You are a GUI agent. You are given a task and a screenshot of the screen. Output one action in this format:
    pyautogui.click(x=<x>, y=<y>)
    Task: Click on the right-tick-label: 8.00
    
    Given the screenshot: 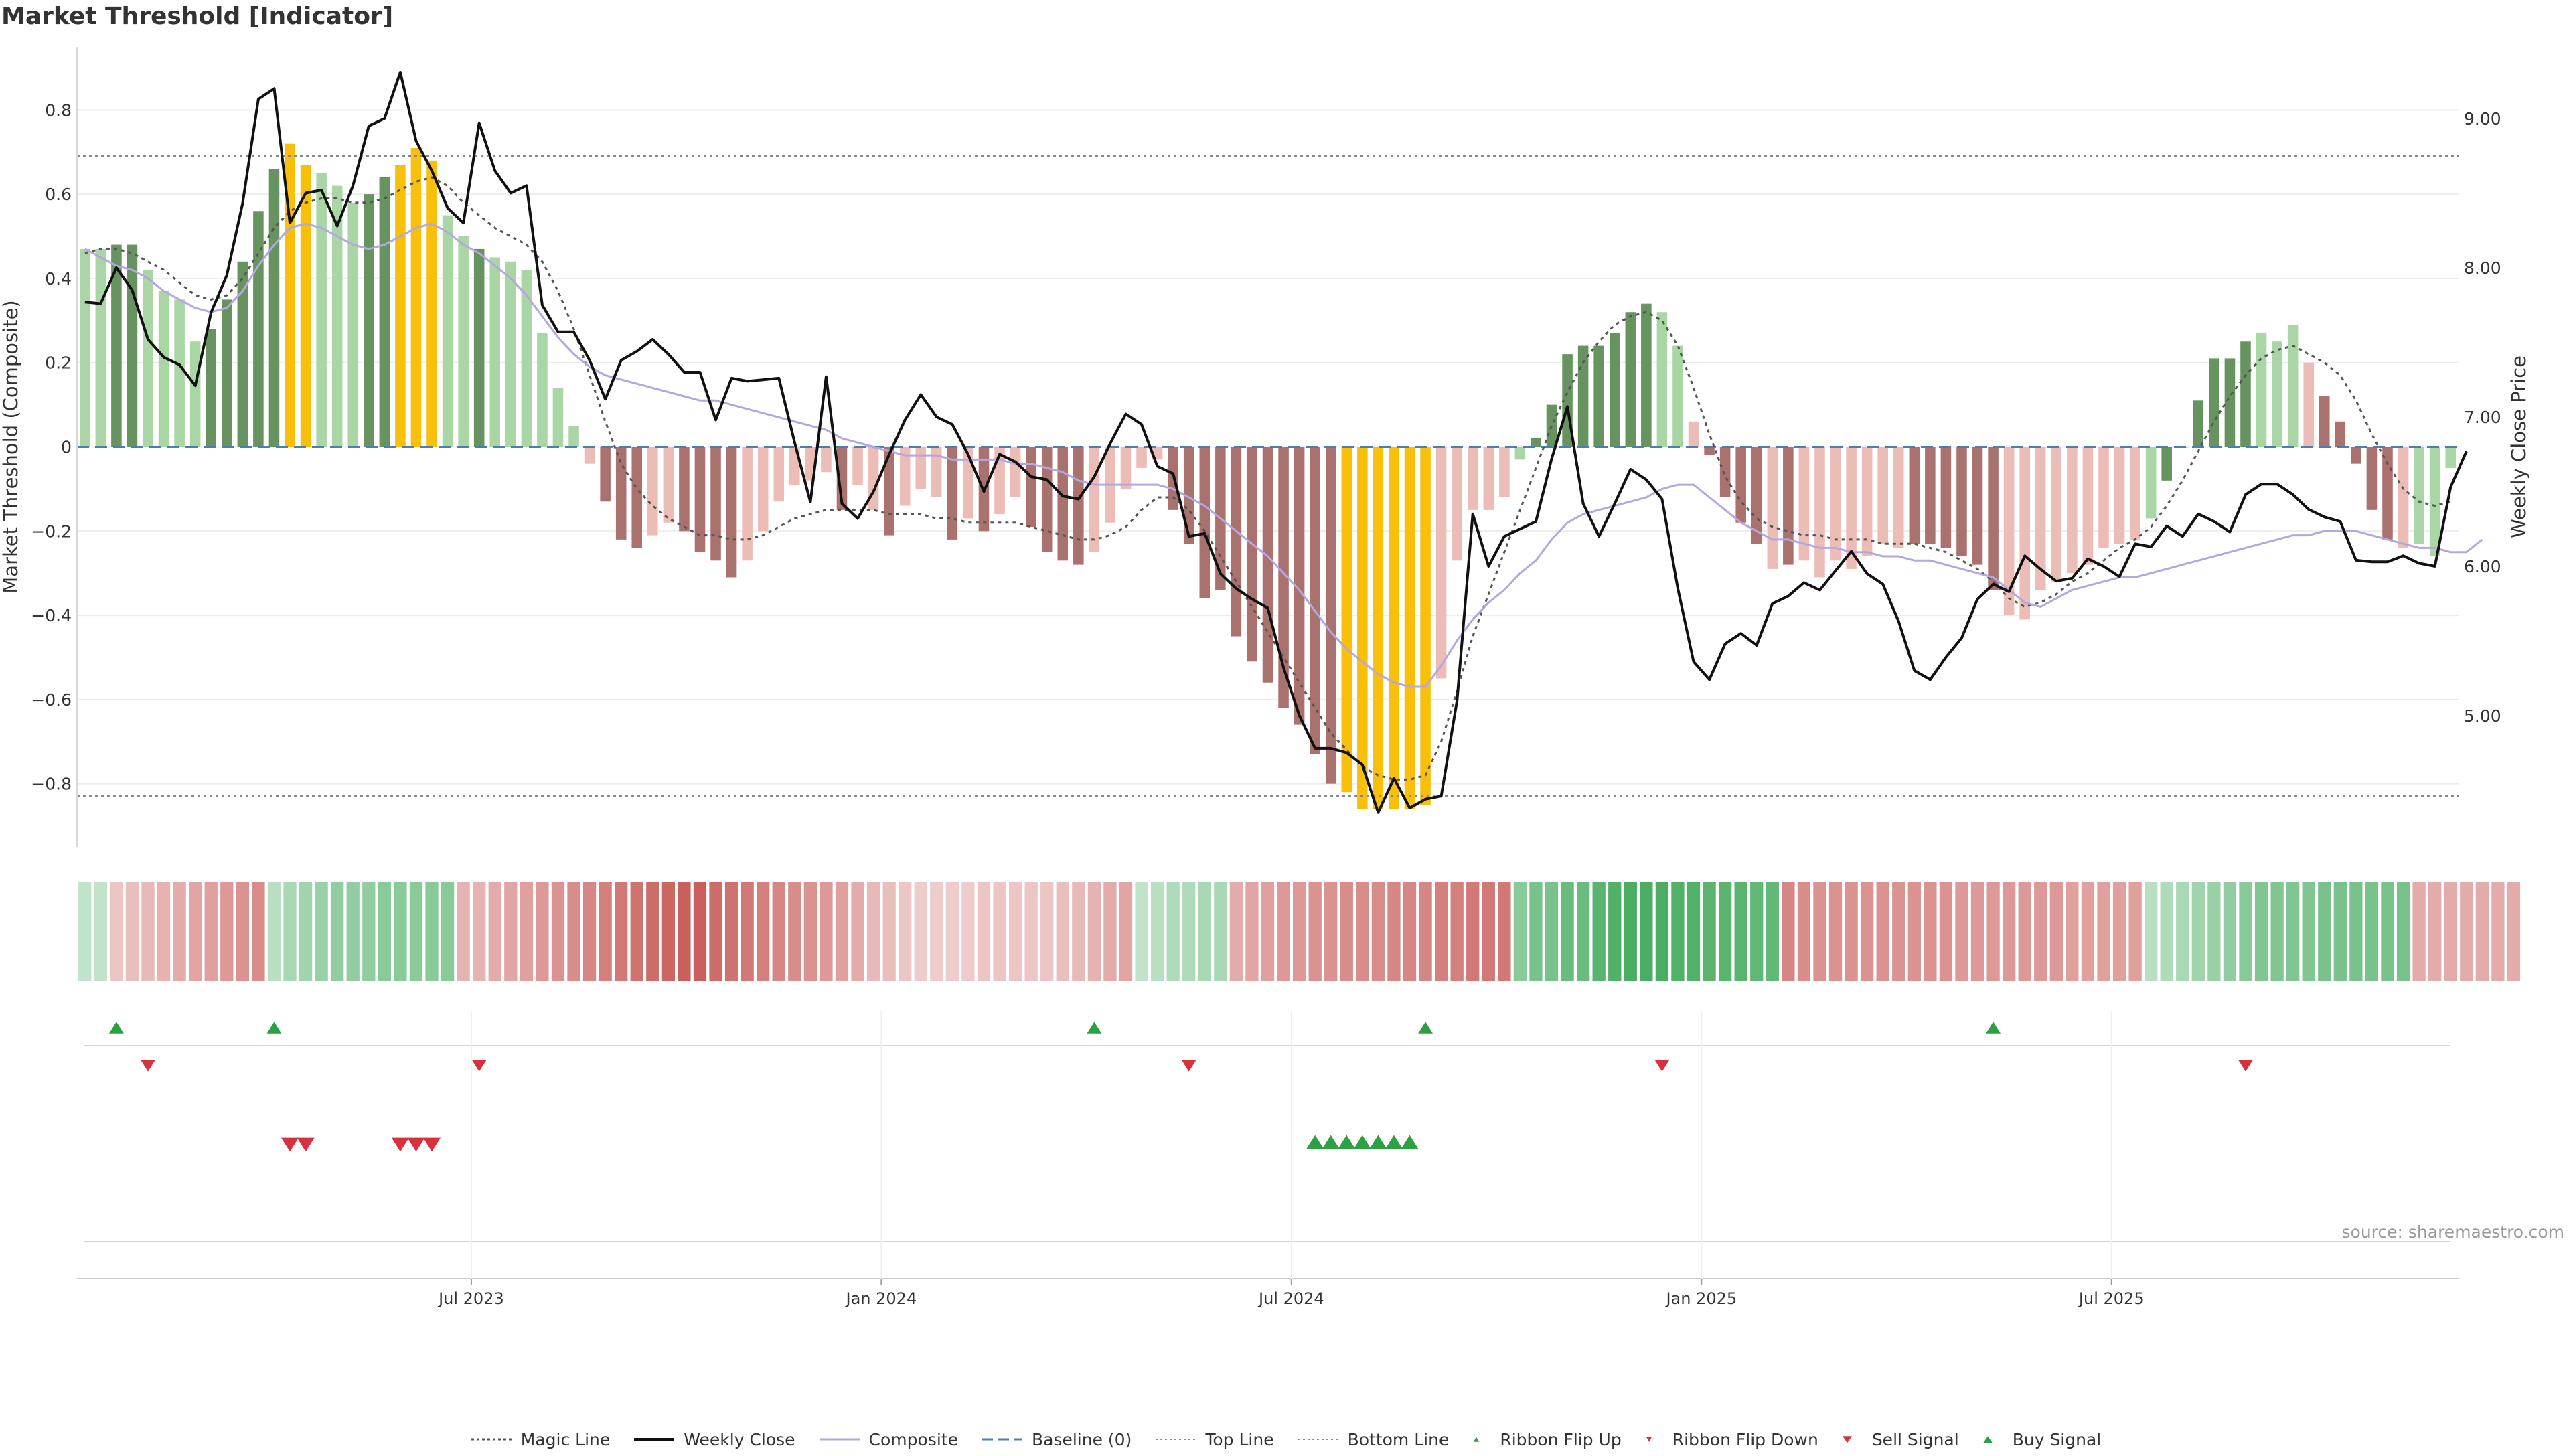 What is the action you would take?
    pyautogui.click(x=2482, y=268)
    